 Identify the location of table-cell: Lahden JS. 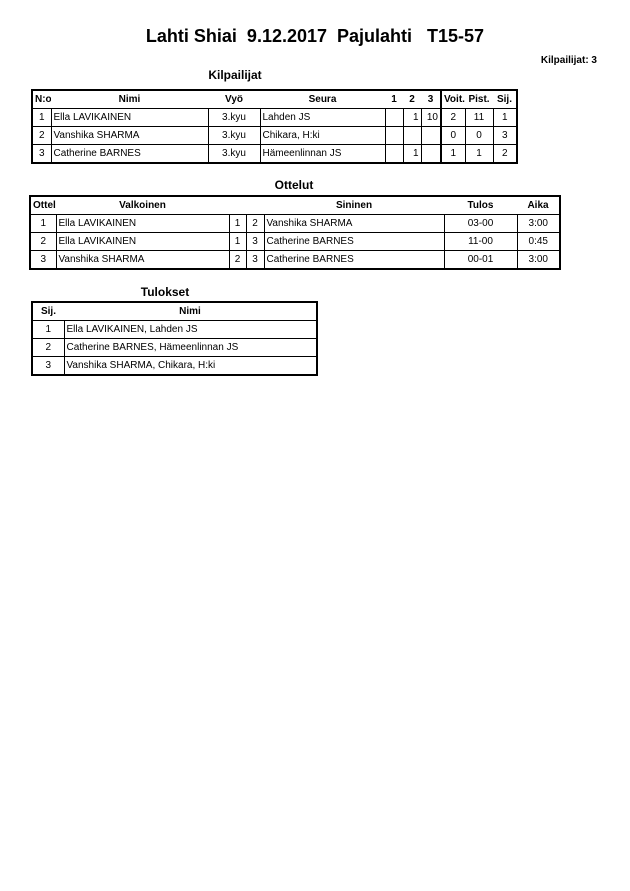
(322, 117).